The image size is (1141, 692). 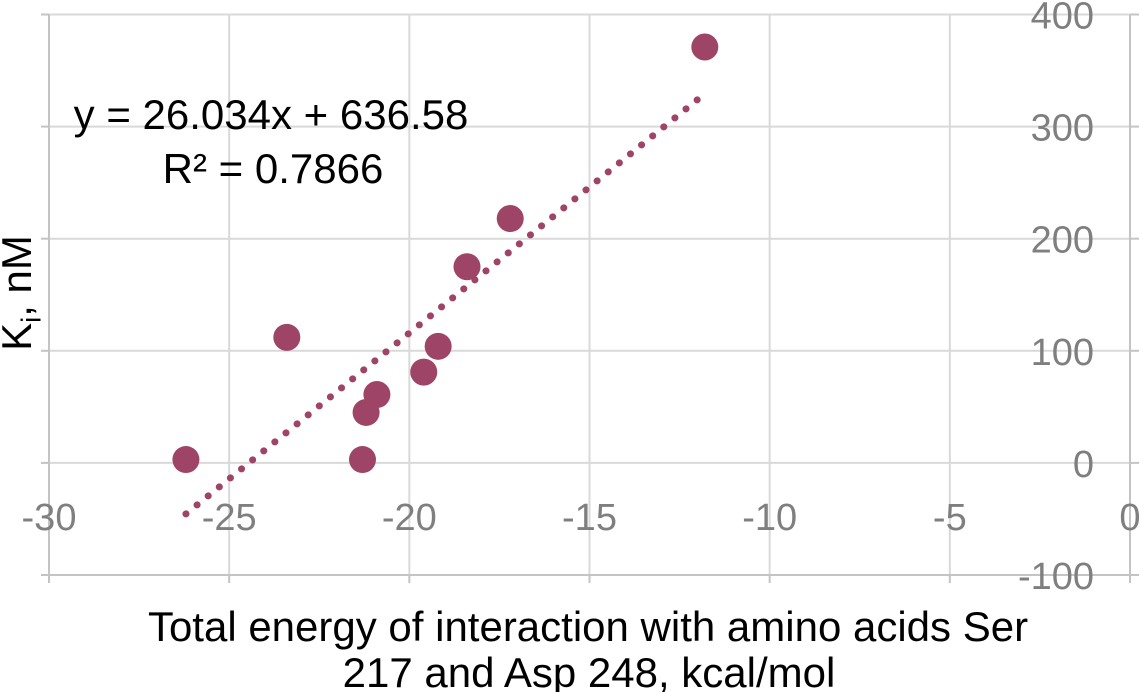 What do you see at coordinates (589, 670) in the screenshot?
I see `x-axis-title-line2: 217 and Asp 248, kcal/mol` at bounding box center [589, 670].